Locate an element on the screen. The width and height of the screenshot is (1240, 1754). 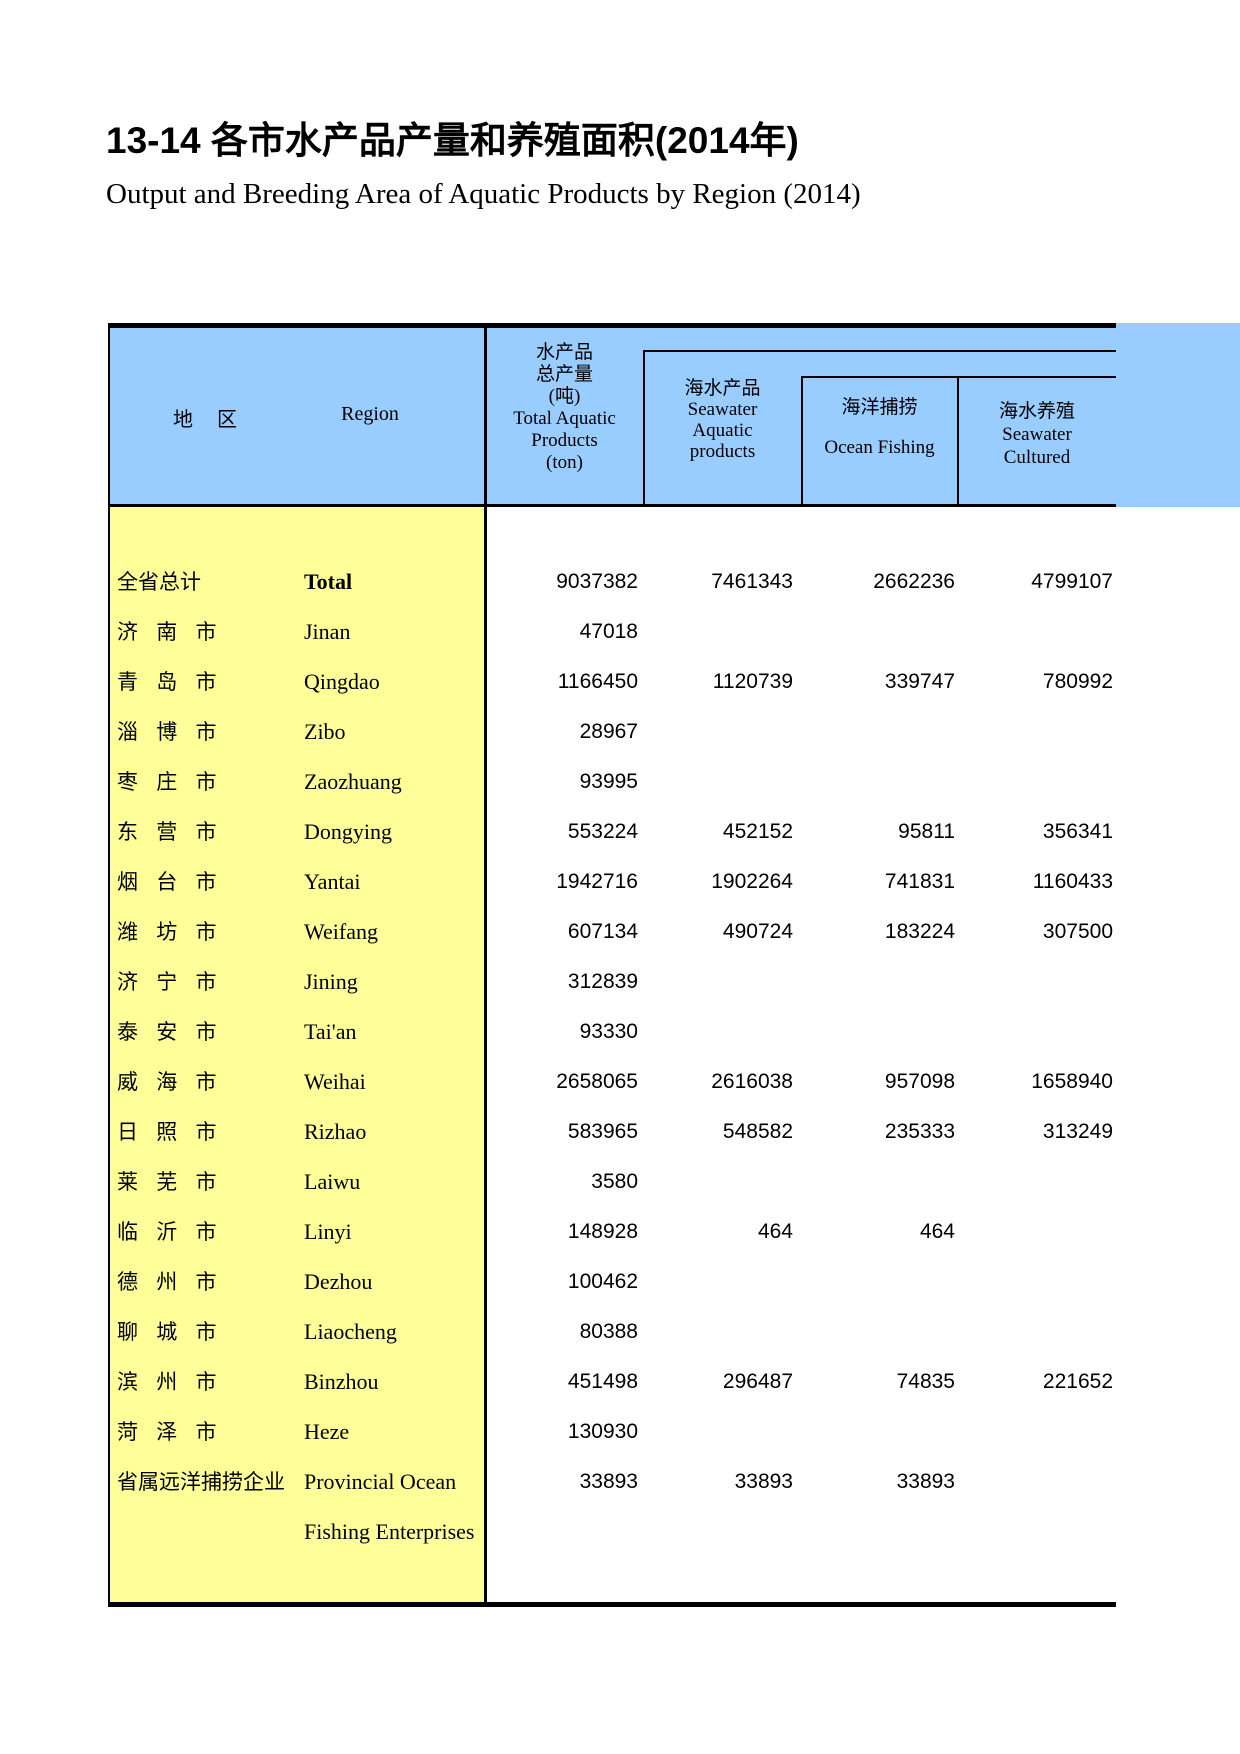
table-row: 日 照 市 Rizhao 583965 548582 235333 313249 is located at coordinates (620, 1132).